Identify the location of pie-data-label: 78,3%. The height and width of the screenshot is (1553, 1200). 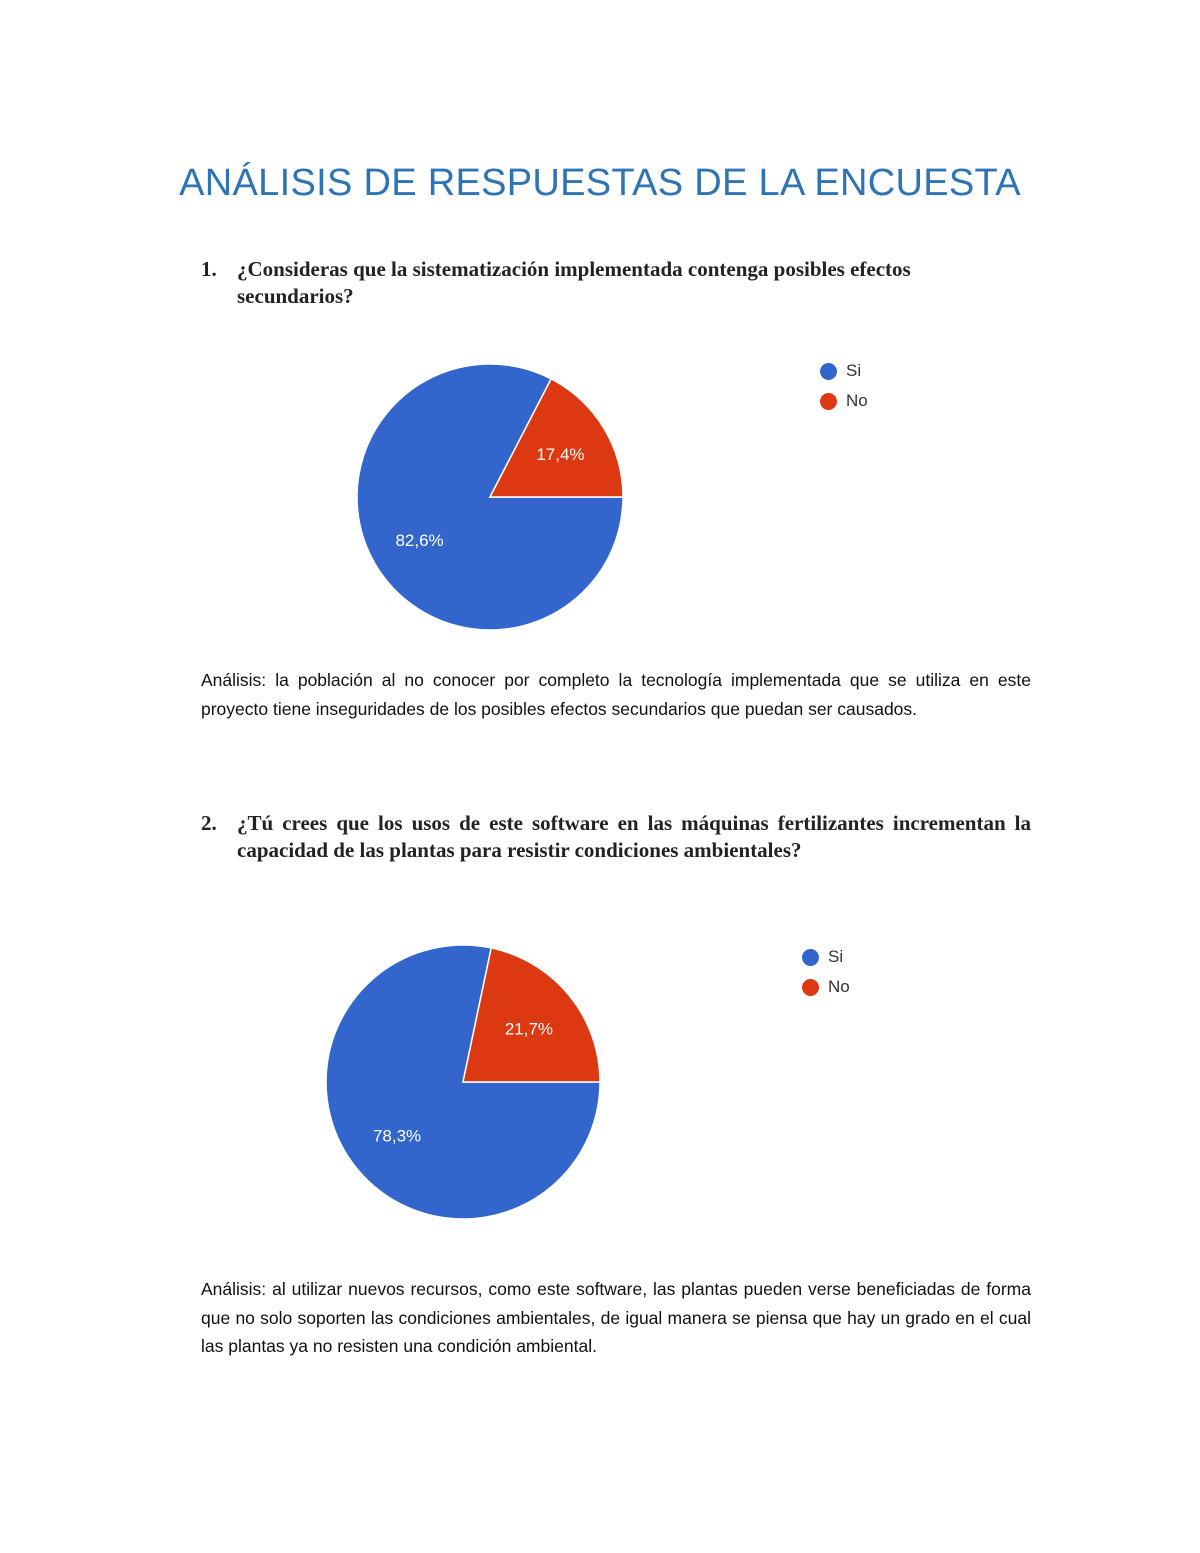
(397, 1136).